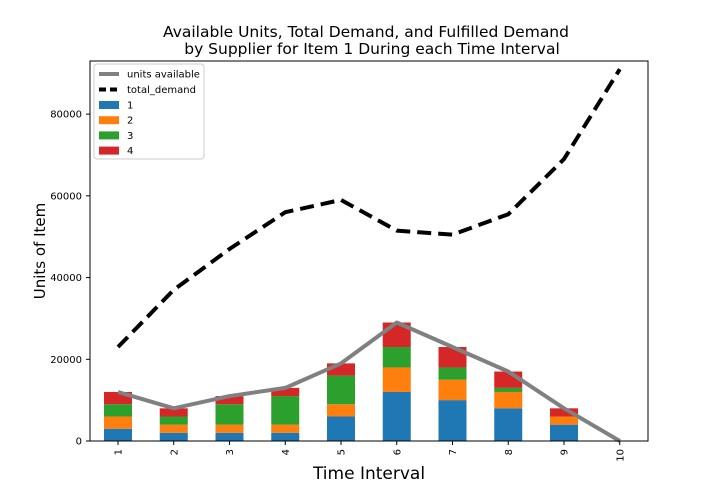 The height and width of the screenshot is (504, 720). I want to click on legend-label-units-available: units available, so click(163, 75).